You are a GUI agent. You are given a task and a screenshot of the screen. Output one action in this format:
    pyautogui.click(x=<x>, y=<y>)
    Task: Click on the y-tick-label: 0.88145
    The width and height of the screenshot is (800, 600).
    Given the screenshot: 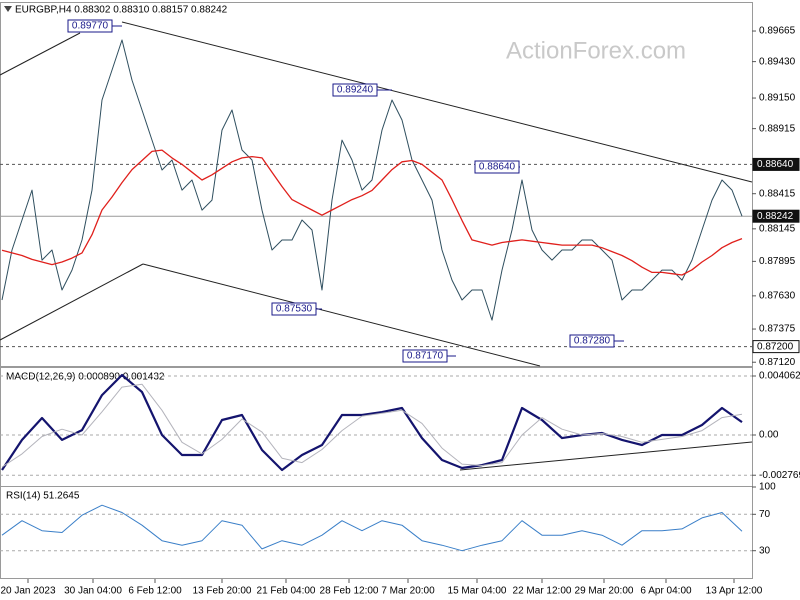 What is the action you would take?
    pyautogui.click(x=777, y=228)
    